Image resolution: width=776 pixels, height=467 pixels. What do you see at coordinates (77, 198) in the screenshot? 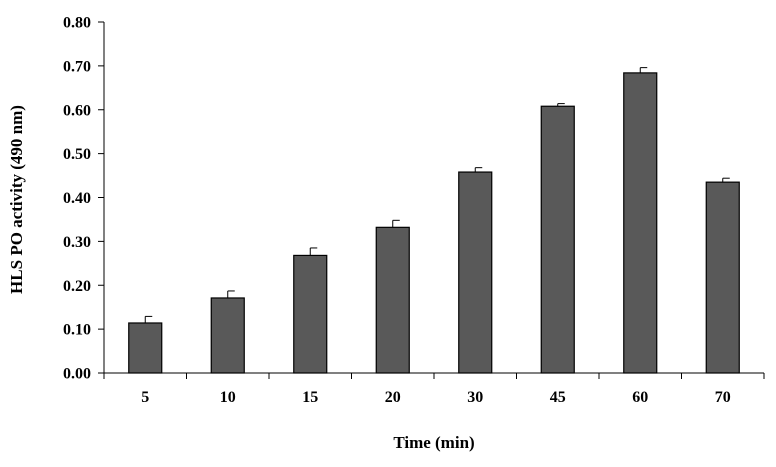
I see `y-tick-label: 0.40` at bounding box center [77, 198].